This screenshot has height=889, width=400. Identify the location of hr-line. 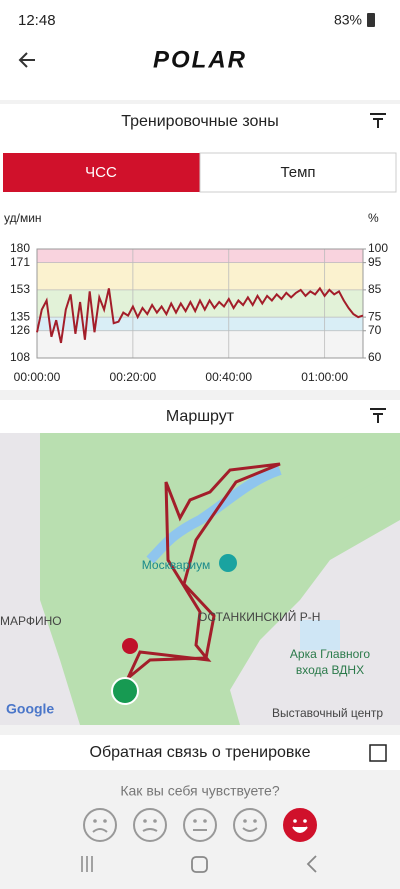
(200, 315).